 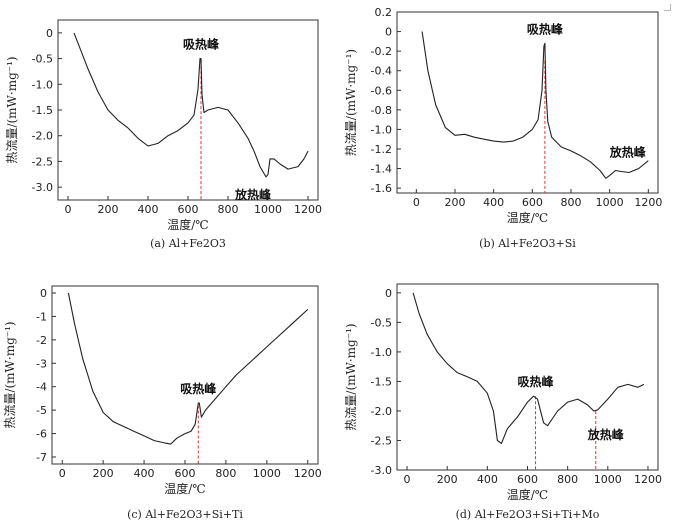 What do you see at coordinates (188, 243) in the screenshot?
I see `panel-caption: (a) Al+Fe2O3` at bounding box center [188, 243].